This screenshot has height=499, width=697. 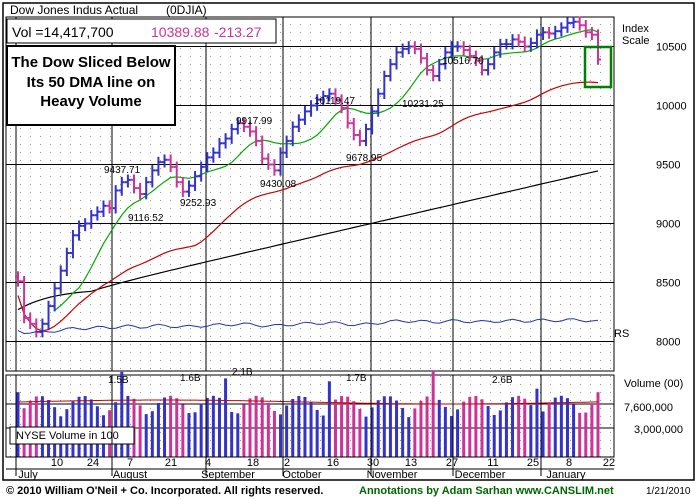 What do you see at coordinates (668, 284) in the screenshot?
I see `price-tick-label: 8500` at bounding box center [668, 284].